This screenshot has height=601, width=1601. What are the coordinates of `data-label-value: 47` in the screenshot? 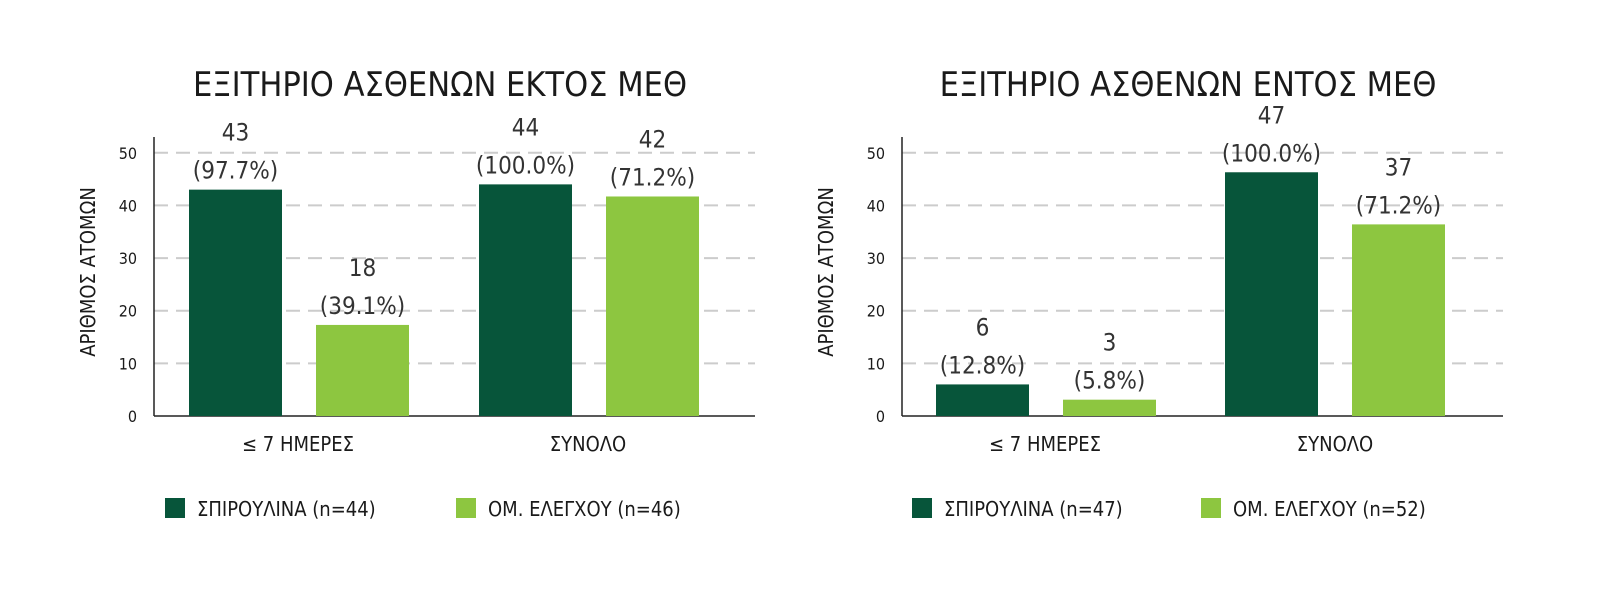 It's located at (1271, 115).